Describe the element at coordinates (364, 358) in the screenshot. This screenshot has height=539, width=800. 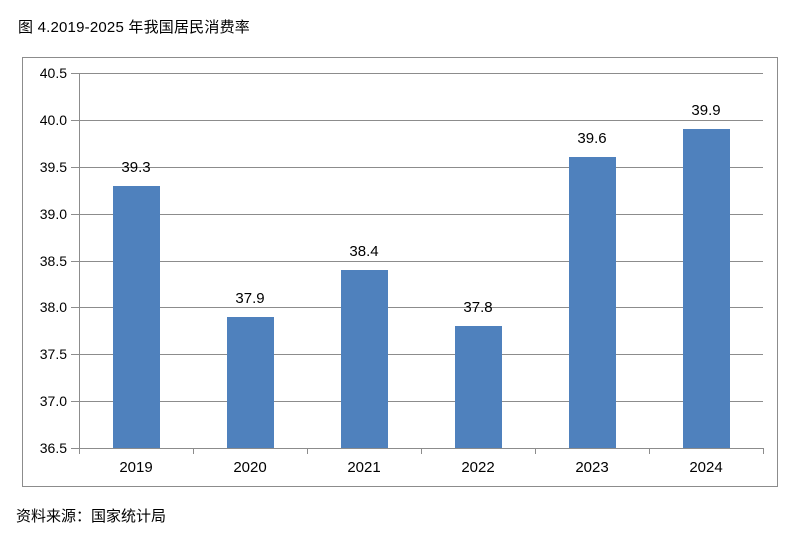
I see `bar-2021` at that location.